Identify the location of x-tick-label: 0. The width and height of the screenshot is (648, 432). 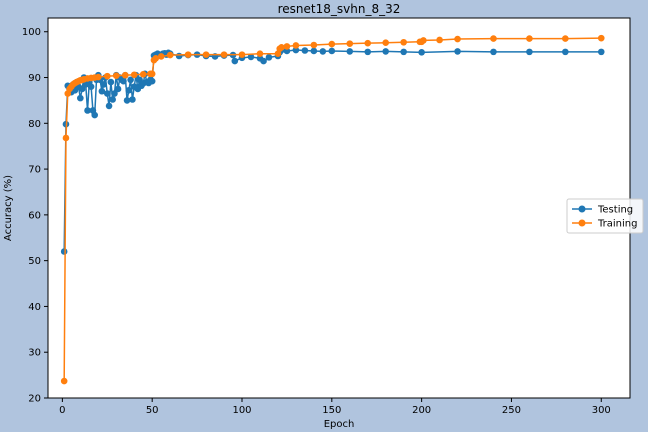
(62, 410).